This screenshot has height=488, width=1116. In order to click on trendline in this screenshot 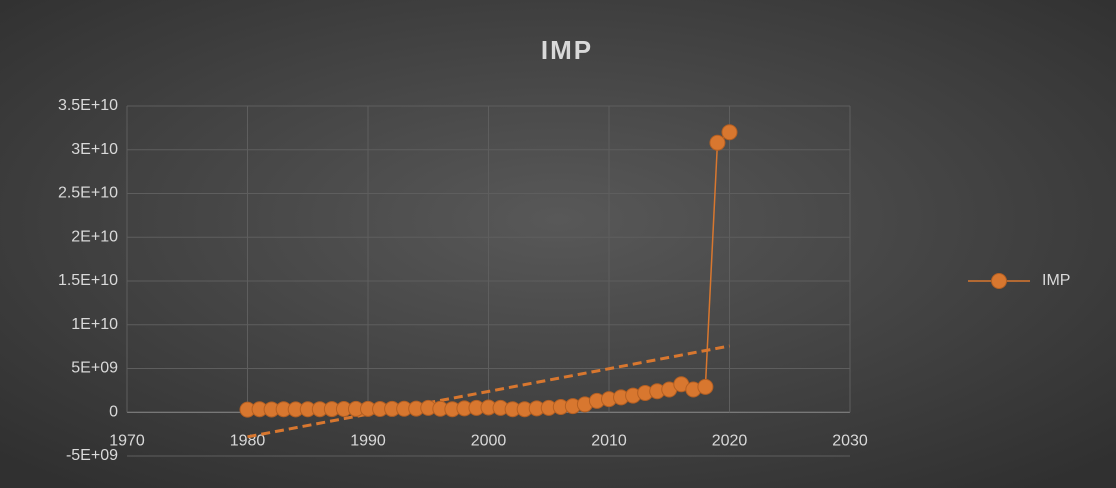, I will do `click(488, 391)`.